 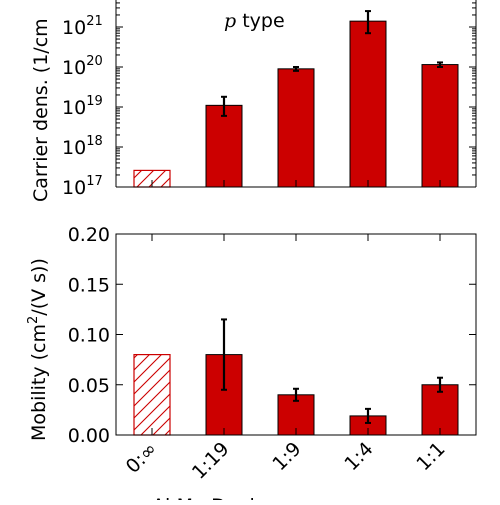 What do you see at coordinates (286, 456) in the screenshot?
I see `bottom-xtick-label-2: 1:9` at bounding box center [286, 456].